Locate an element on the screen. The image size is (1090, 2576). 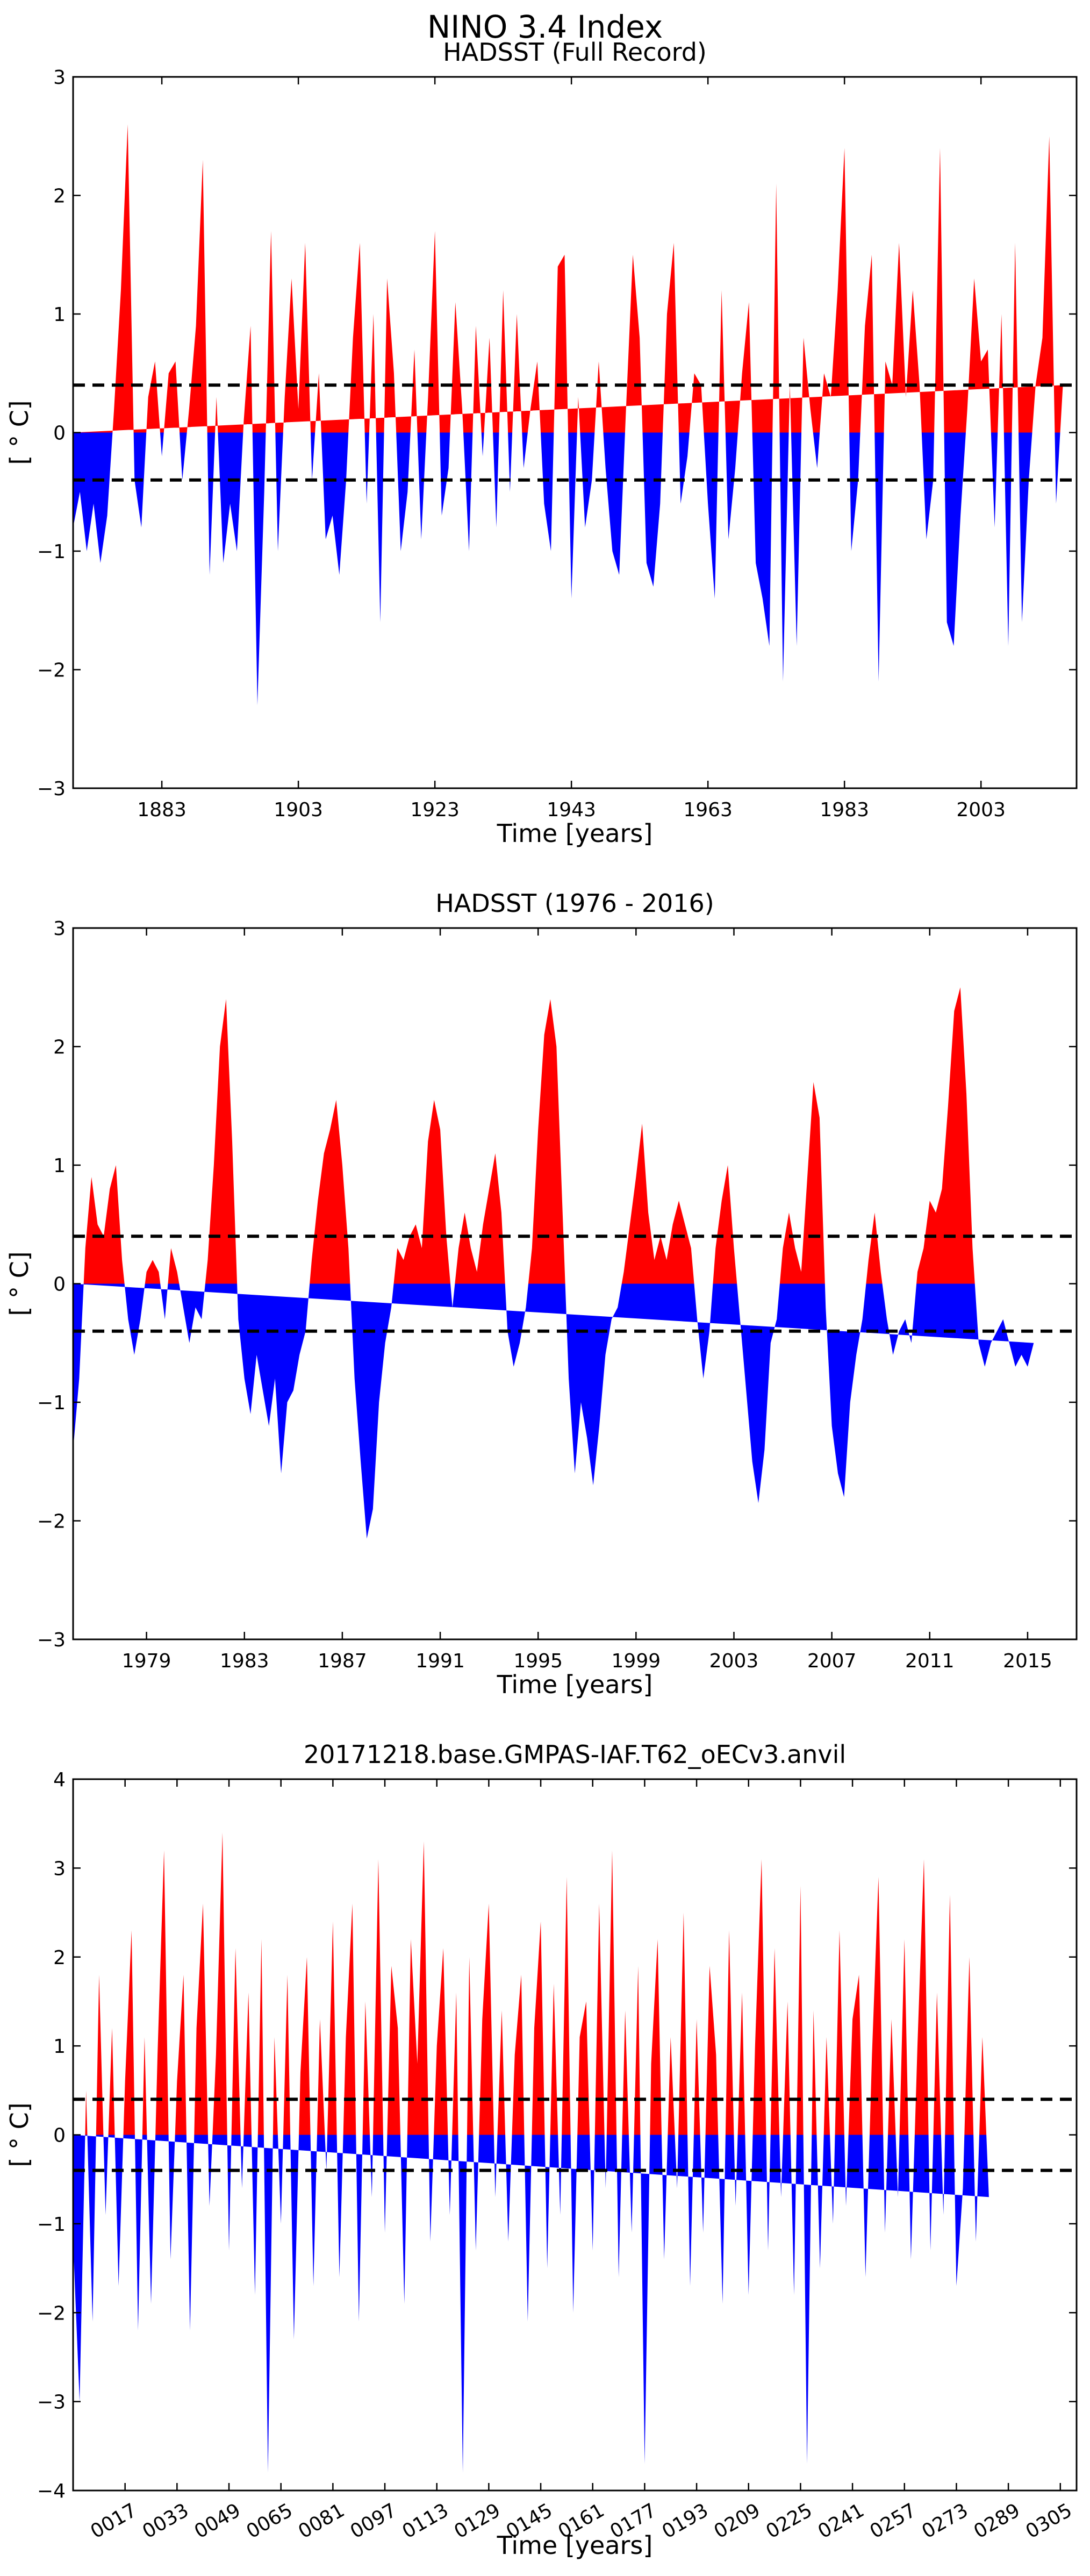
xtick-label: 0289 is located at coordinates (997, 2521).